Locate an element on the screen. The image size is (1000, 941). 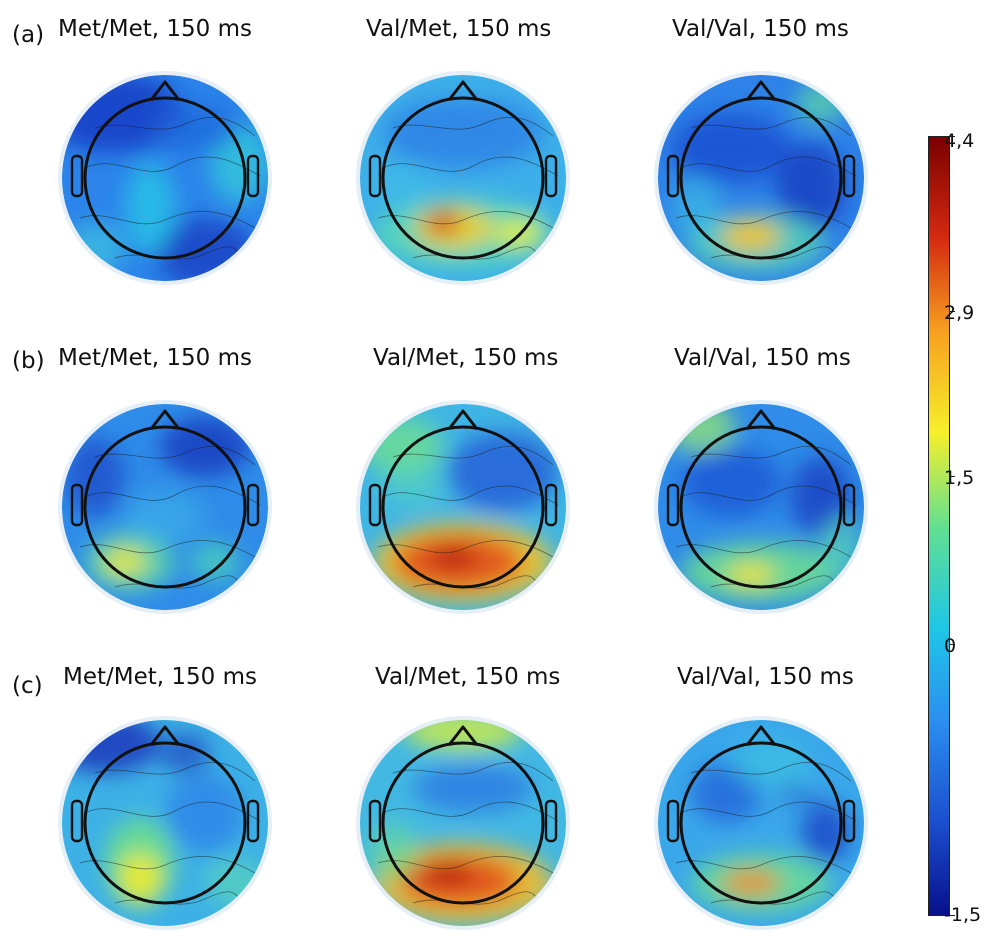
colorbar-tick-4-4: 4,4 is located at coordinates (959, 141).